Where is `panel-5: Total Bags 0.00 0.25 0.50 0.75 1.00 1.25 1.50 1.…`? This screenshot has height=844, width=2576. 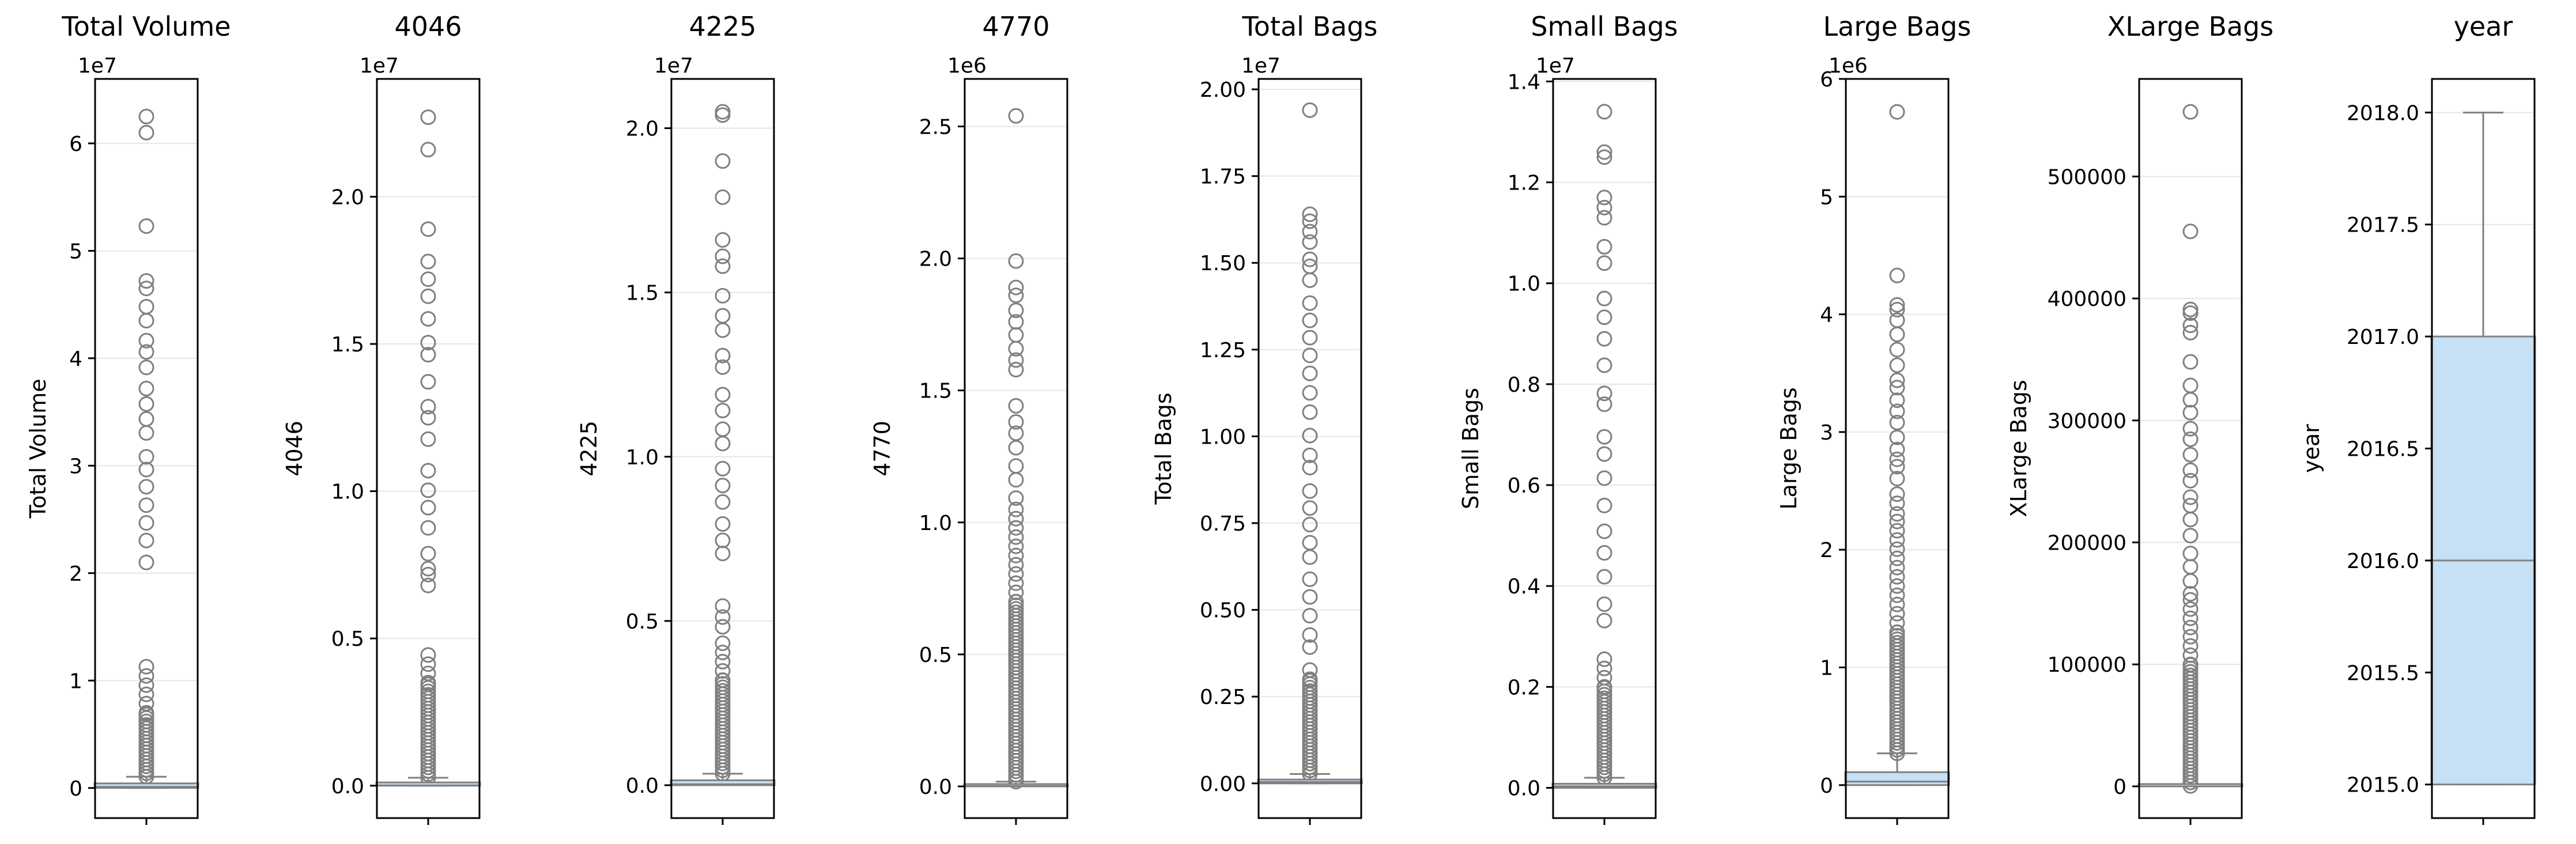
panel-5: Total Bags 0.00 0.25 0.50 0.75 1.00 1.25 1.50 1.… is located at coordinates (1264, 418).